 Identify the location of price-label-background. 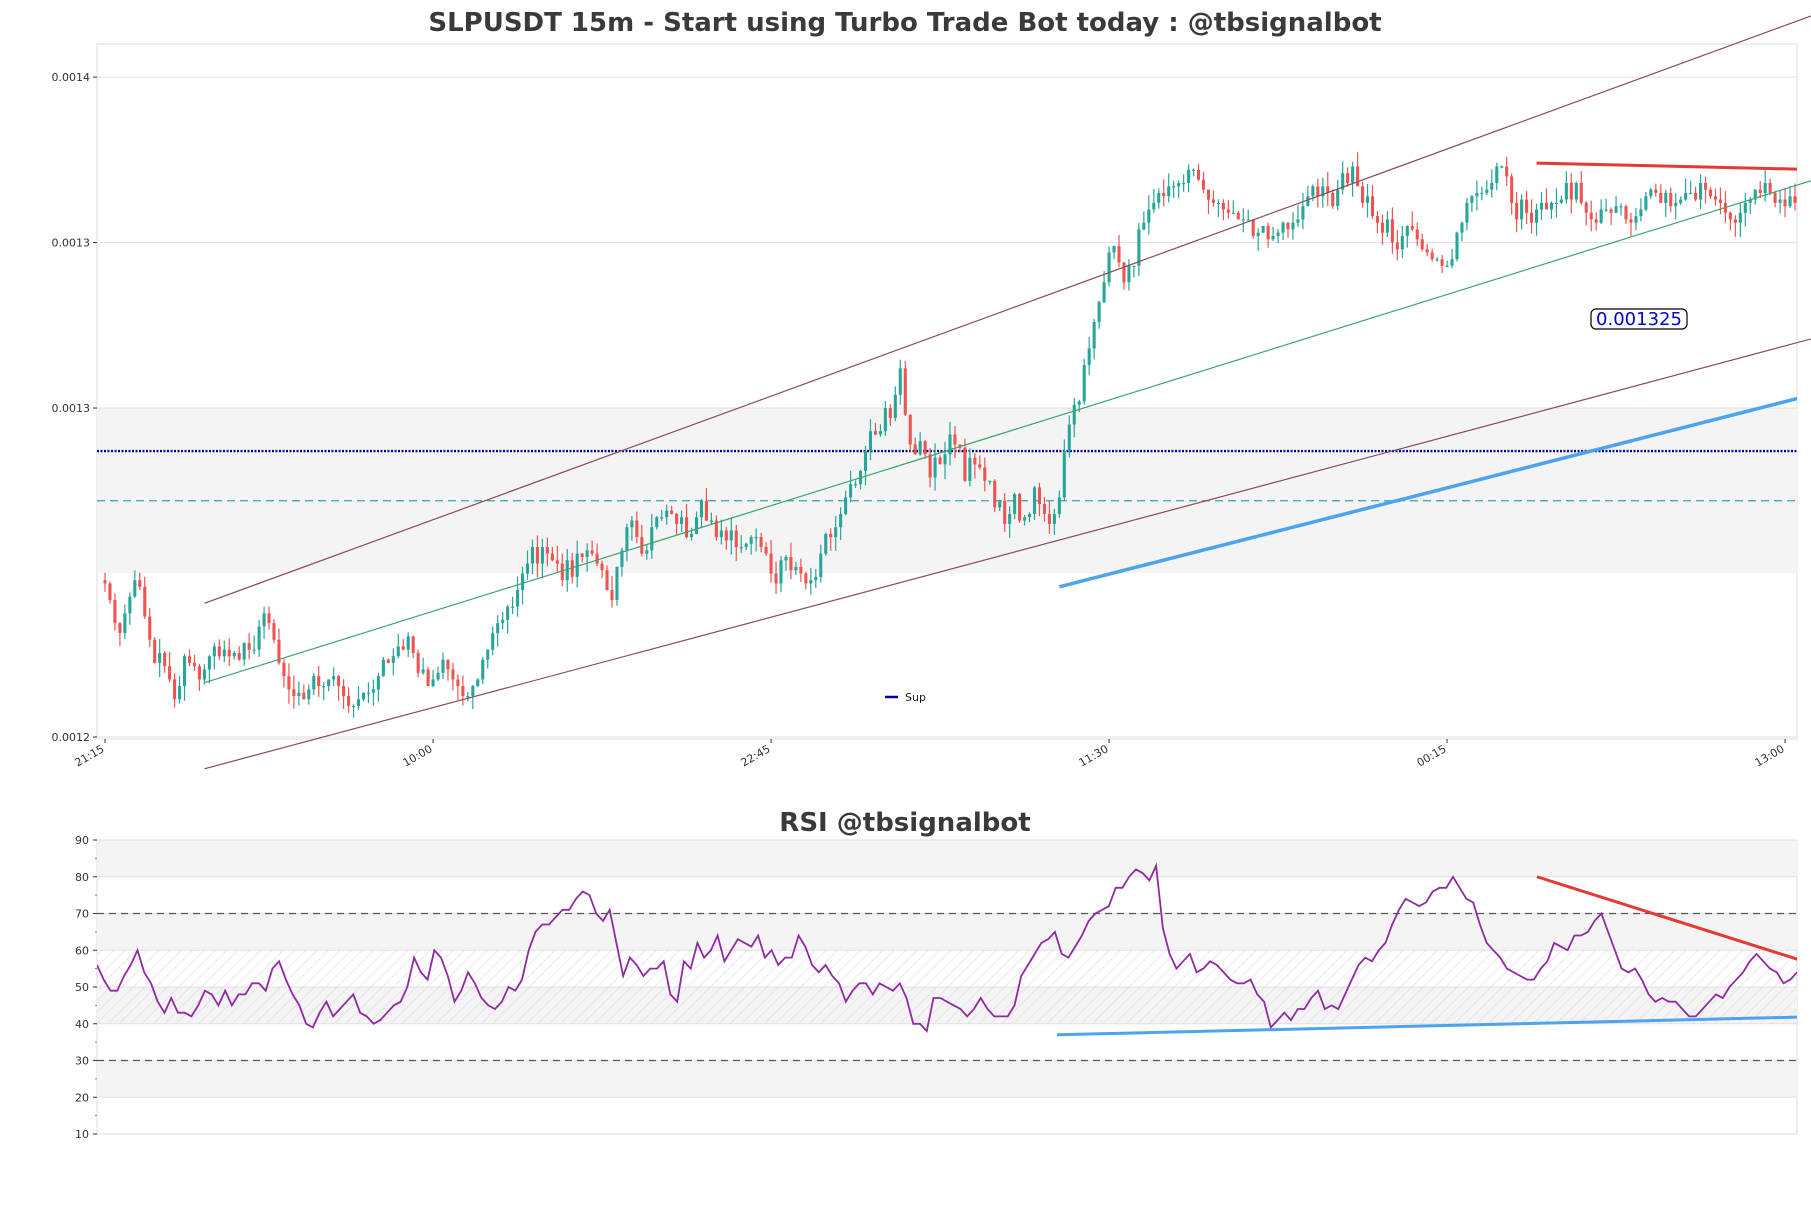
(1639, 319).